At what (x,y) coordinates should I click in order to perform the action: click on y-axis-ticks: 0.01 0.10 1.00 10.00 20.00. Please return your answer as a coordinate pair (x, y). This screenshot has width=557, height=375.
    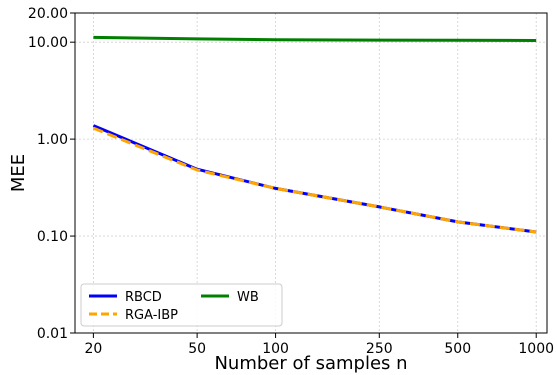
    Looking at the image, I should click on (51, 174).